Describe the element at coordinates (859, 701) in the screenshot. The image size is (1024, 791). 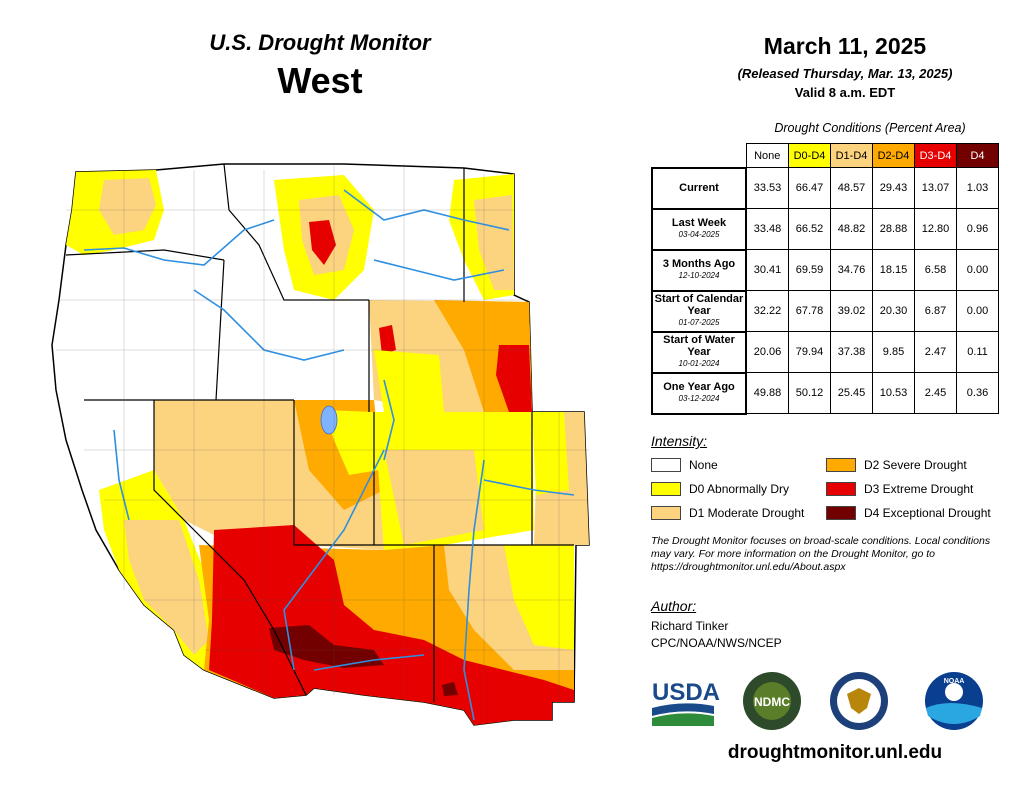
I see `commerce-seal-eagle` at that location.